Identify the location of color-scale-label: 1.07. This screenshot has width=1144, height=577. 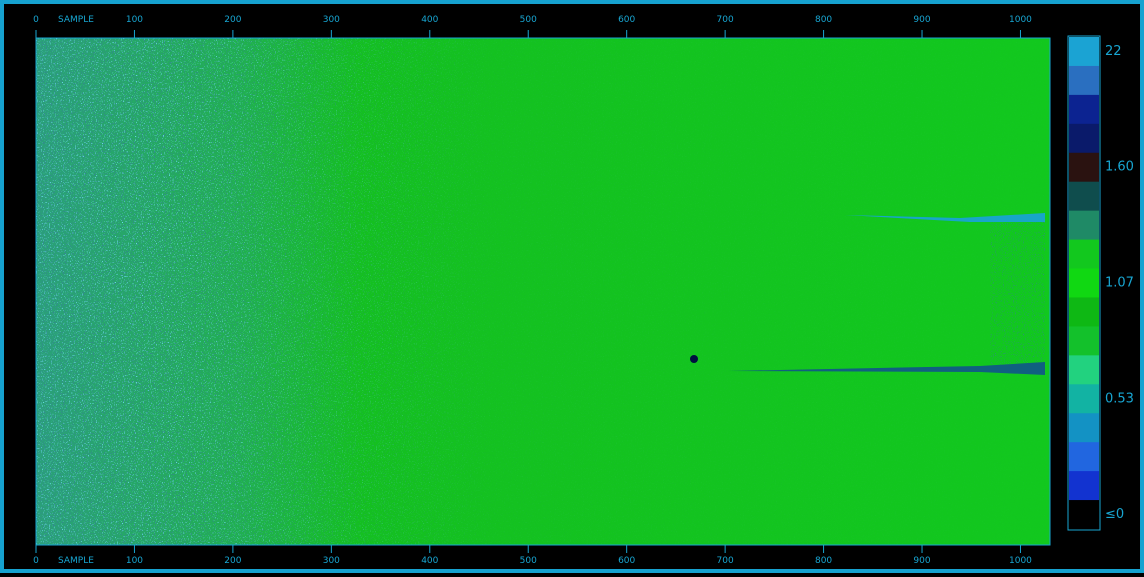
(1119, 283).